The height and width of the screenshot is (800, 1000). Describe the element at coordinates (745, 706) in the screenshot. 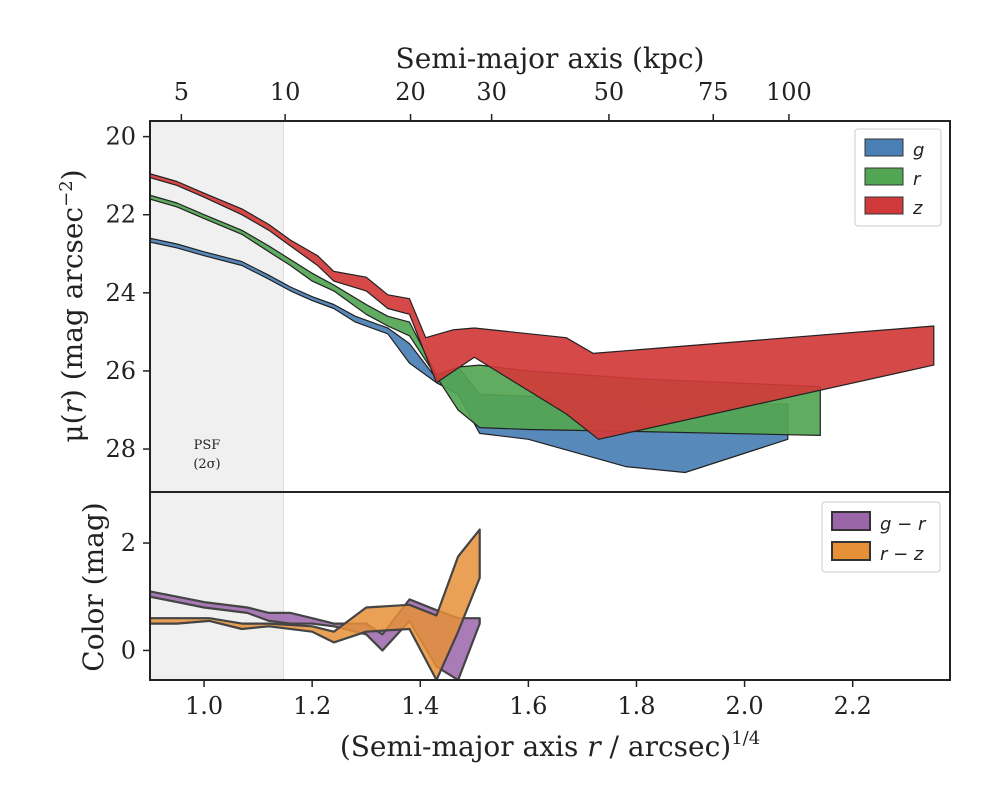

I see `x-tick-label: 2.0` at that location.